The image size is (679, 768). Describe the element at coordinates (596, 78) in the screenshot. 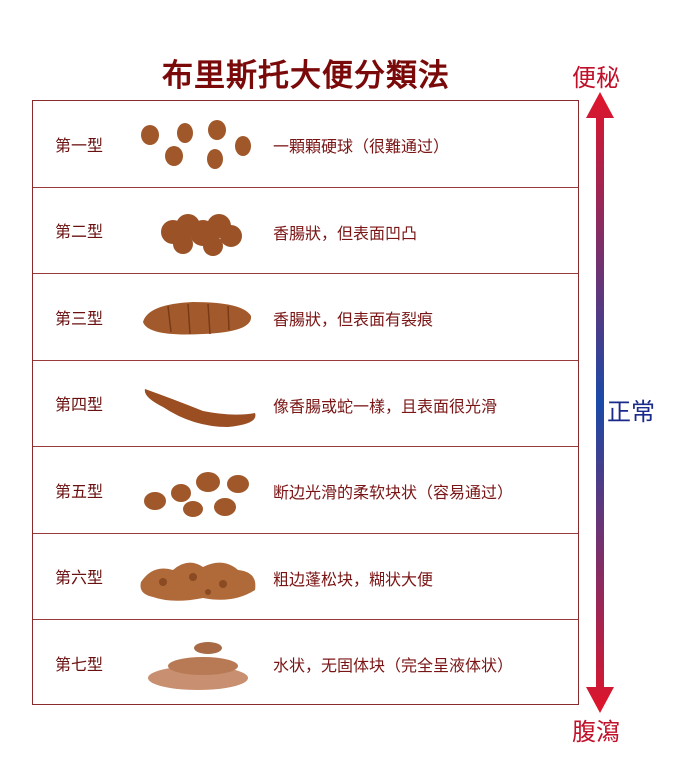

I see `constipation-label: 便秘` at that location.